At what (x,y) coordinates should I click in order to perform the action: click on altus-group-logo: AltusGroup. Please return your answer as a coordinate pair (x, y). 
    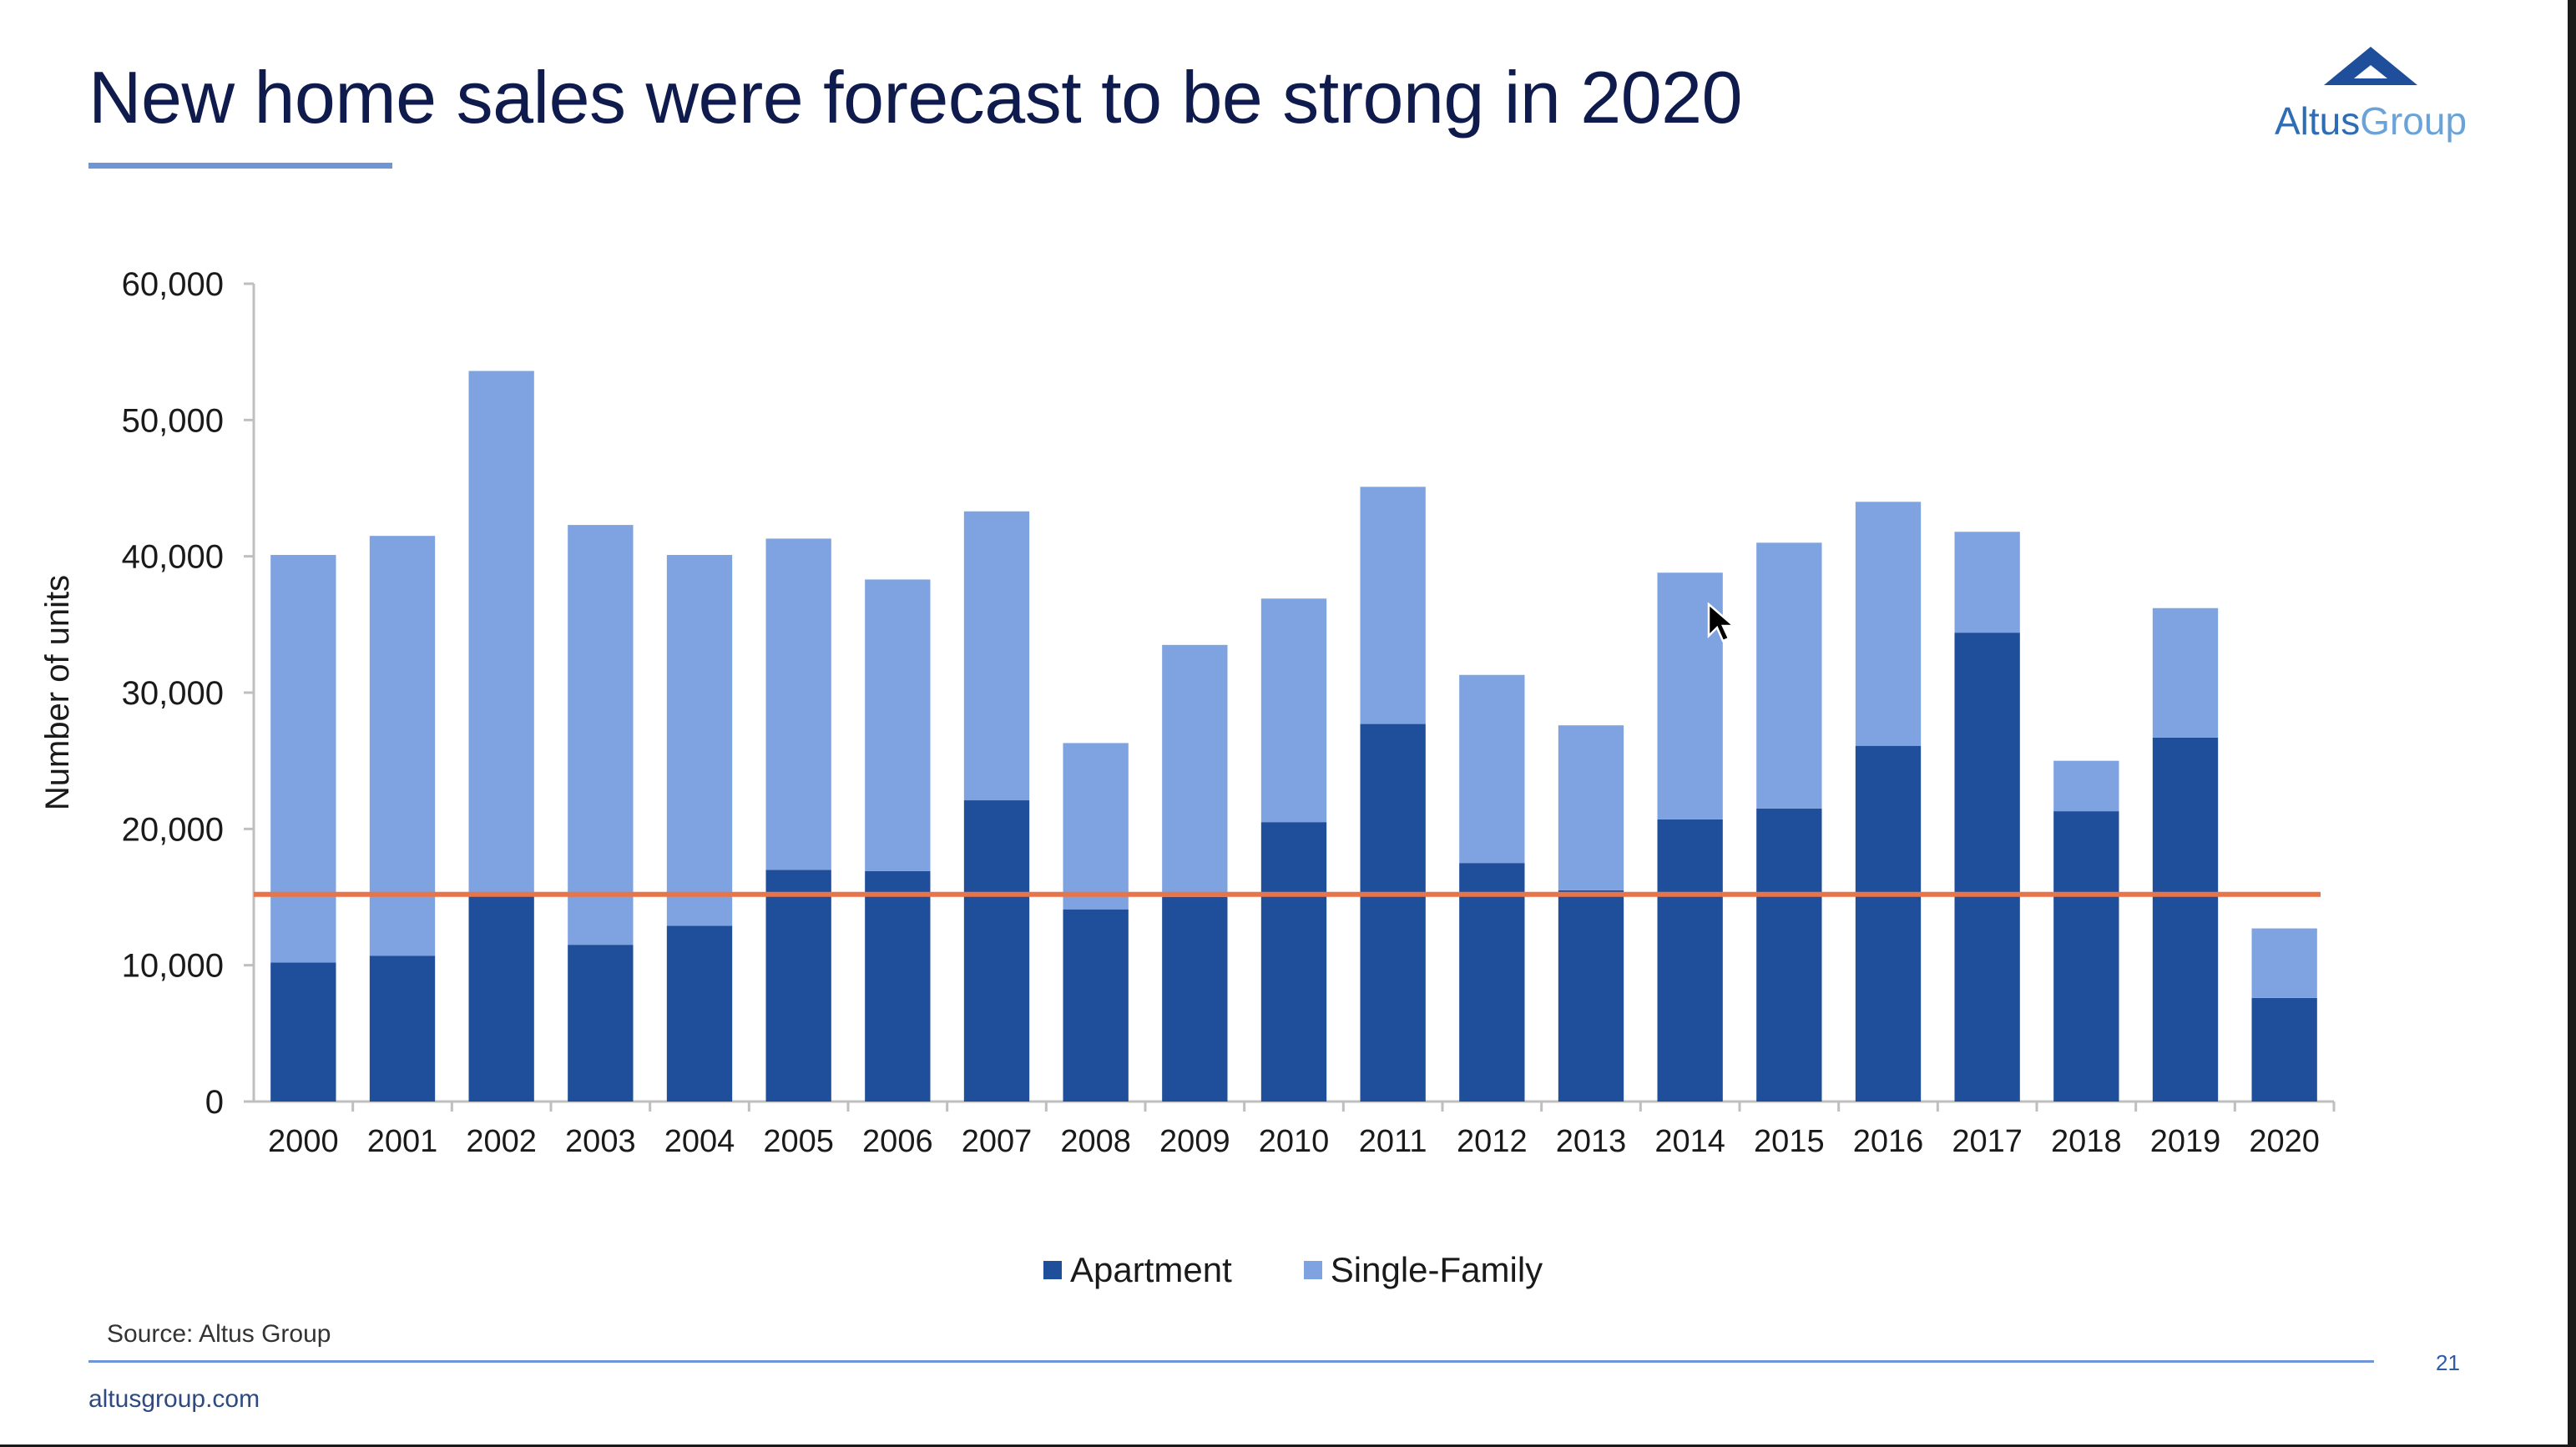
    Looking at the image, I should click on (2370, 98).